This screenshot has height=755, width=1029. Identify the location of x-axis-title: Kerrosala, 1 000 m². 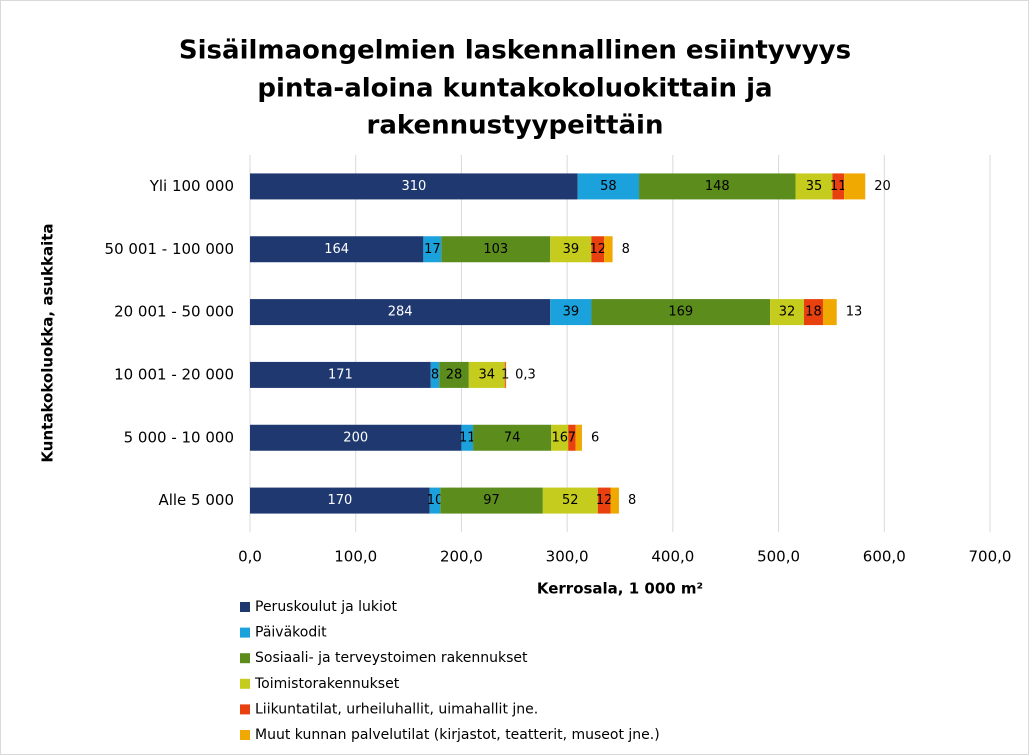
(620, 589).